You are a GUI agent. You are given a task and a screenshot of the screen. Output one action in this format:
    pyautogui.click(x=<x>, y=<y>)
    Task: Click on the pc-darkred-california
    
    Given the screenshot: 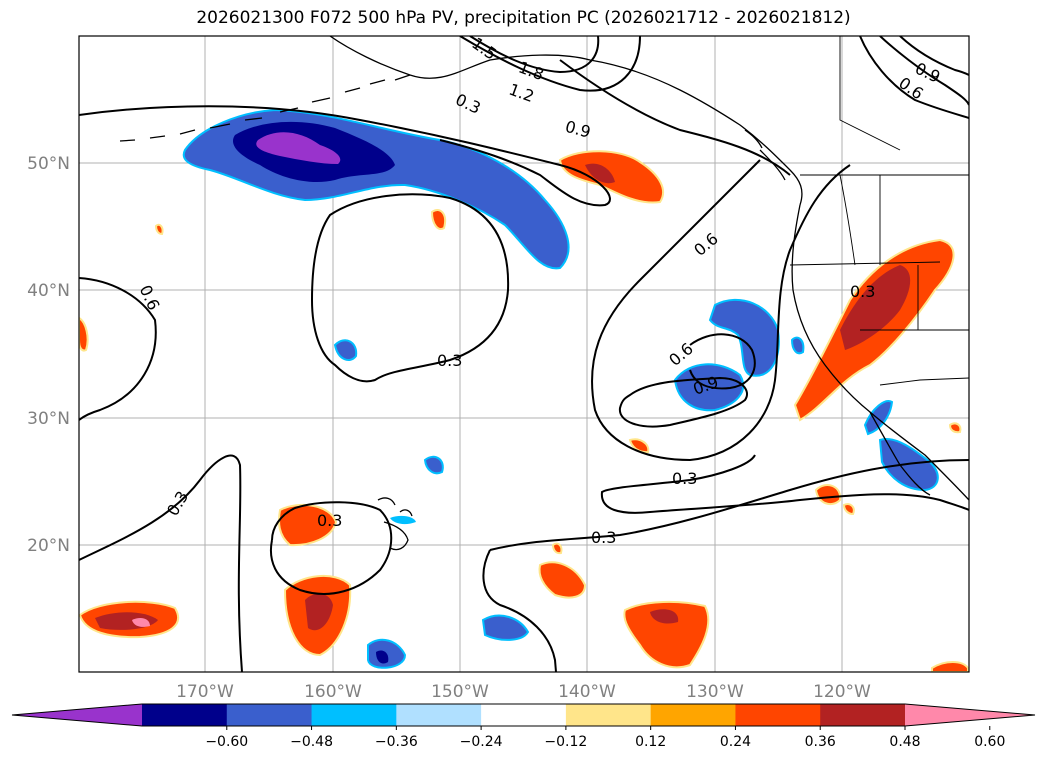 What is the action you would take?
    pyautogui.click(x=875, y=307)
    